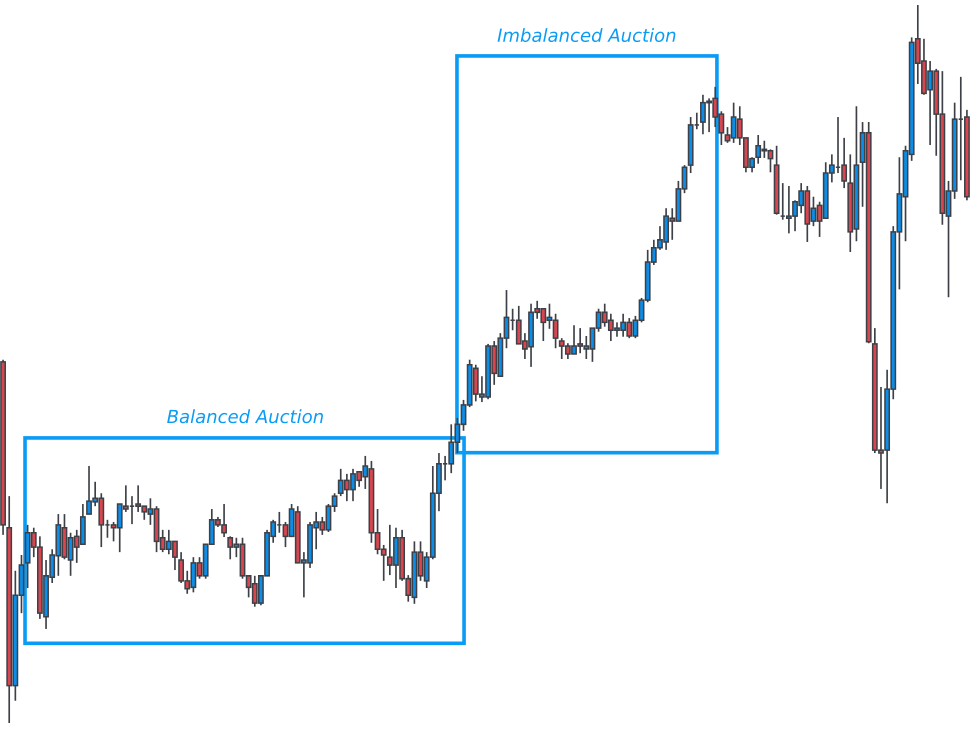 This screenshot has width=970, height=736. Describe the element at coordinates (245, 416) in the screenshot. I see `annotation: Balanced Auction` at that location.